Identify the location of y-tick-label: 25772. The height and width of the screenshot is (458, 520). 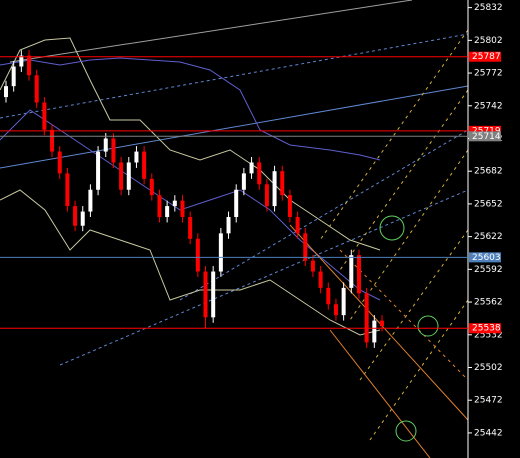
(488, 74).